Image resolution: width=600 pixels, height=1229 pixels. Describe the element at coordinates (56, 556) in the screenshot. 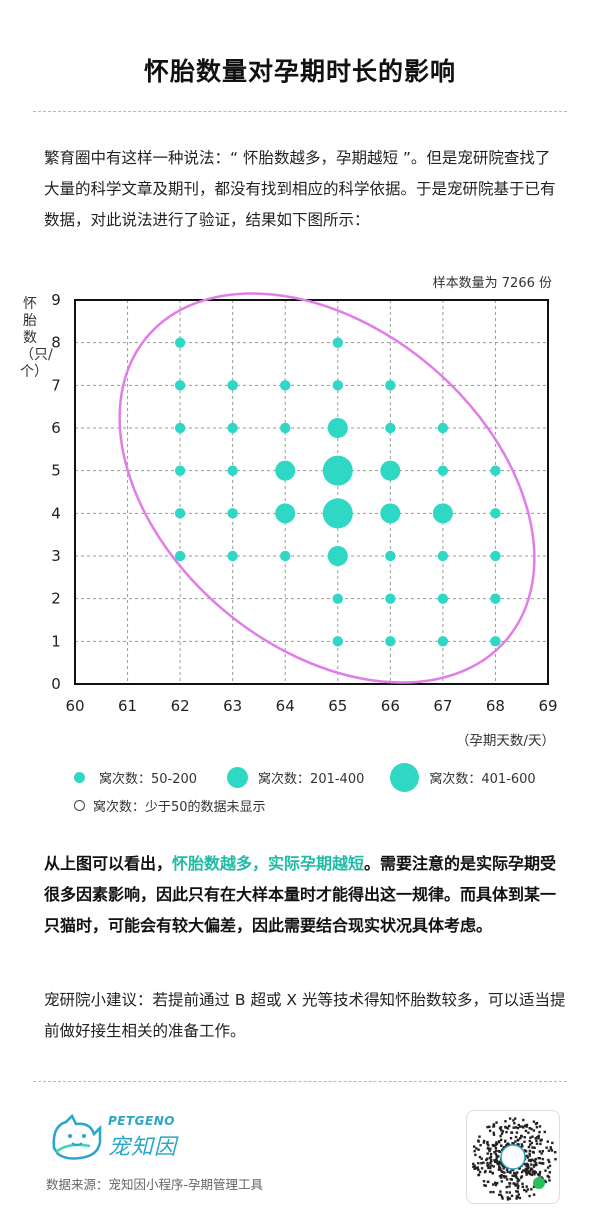

I see `y-tick-label: 3` at that location.